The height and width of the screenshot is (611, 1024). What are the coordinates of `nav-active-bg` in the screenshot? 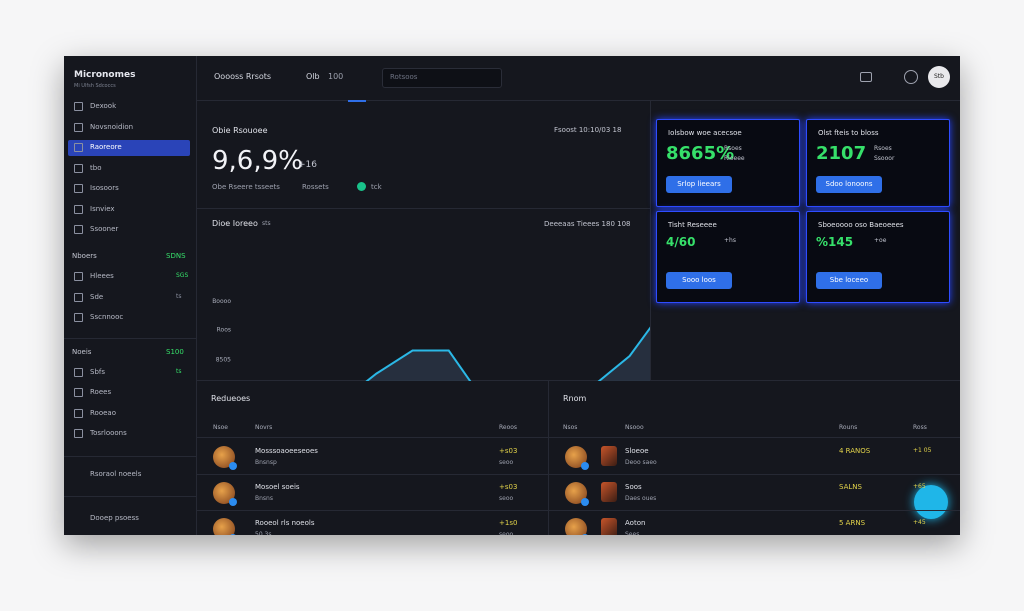 It's located at (129, 148).